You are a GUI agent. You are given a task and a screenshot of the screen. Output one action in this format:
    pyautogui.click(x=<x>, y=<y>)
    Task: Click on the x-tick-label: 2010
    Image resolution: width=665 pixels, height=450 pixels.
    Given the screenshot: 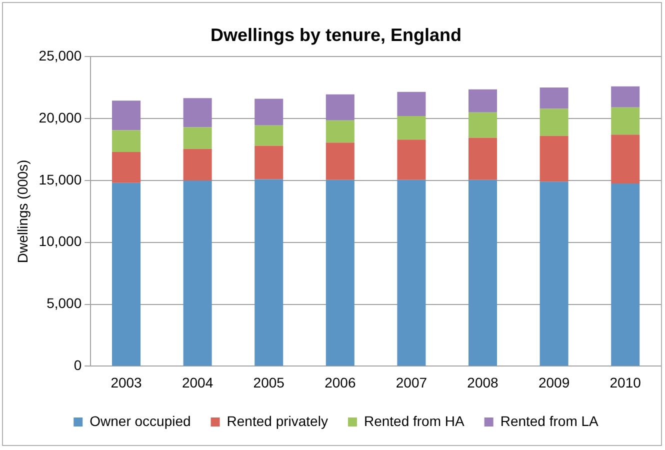 What is the action you would take?
    pyautogui.click(x=626, y=382)
    